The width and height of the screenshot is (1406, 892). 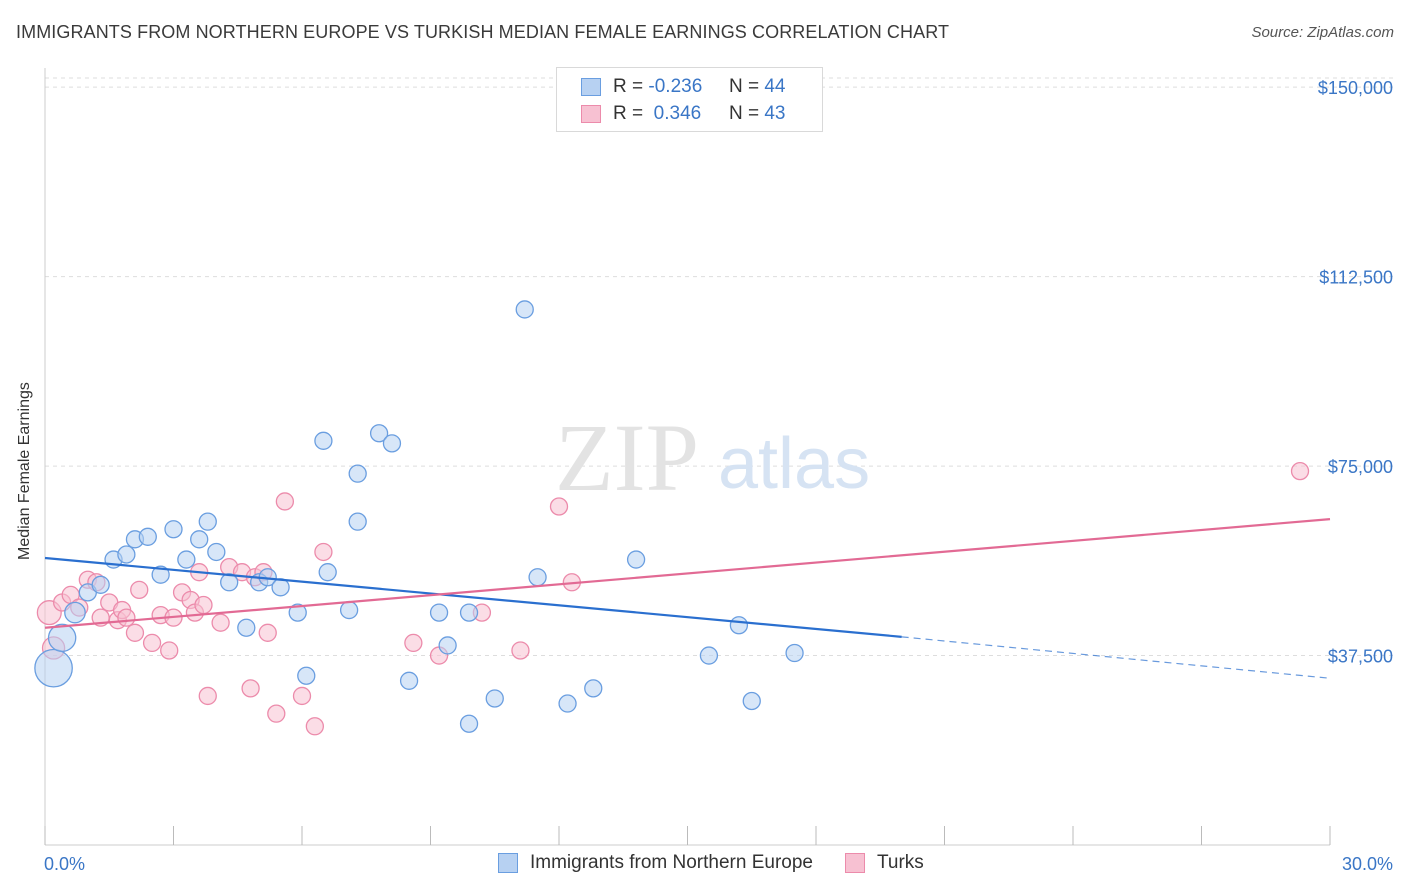 What do you see at coordinates (1355, 88) in the screenshot?
I see `y-tick-label: $150,000` at bounding box center [1355, 88].